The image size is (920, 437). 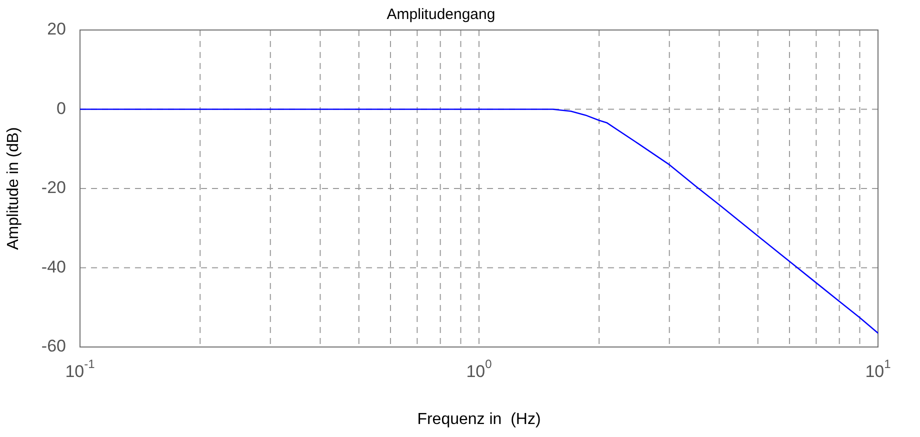 What do you see at coordinates (61, 108) in the screenshot?
I see `y-tick-label: 0` at bounding box center [61, 108].